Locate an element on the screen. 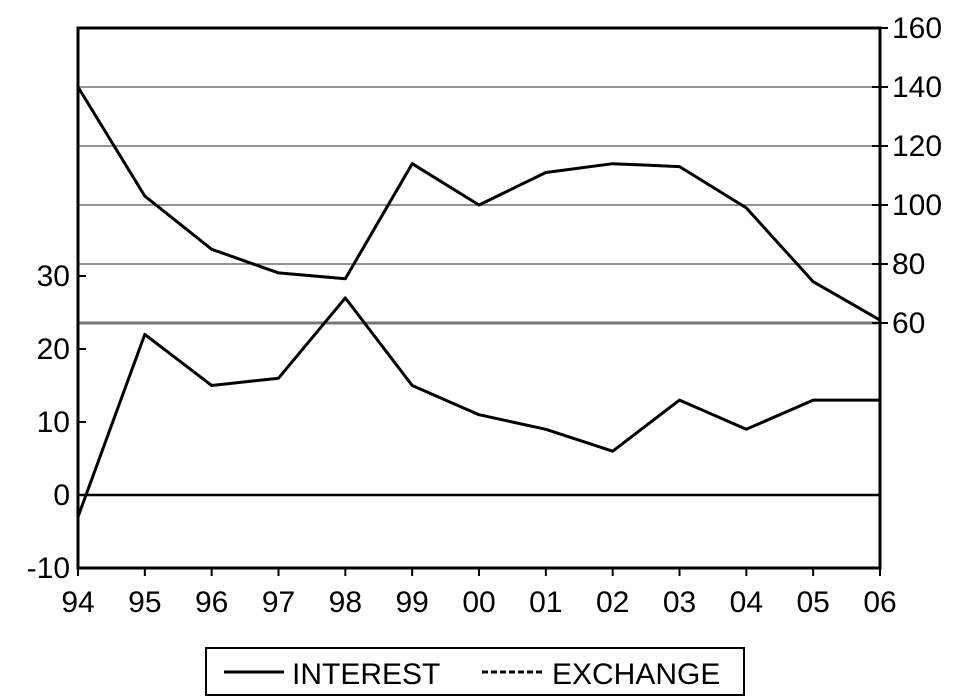  x-tick-label: 01 is located at coordinates (545, 602).